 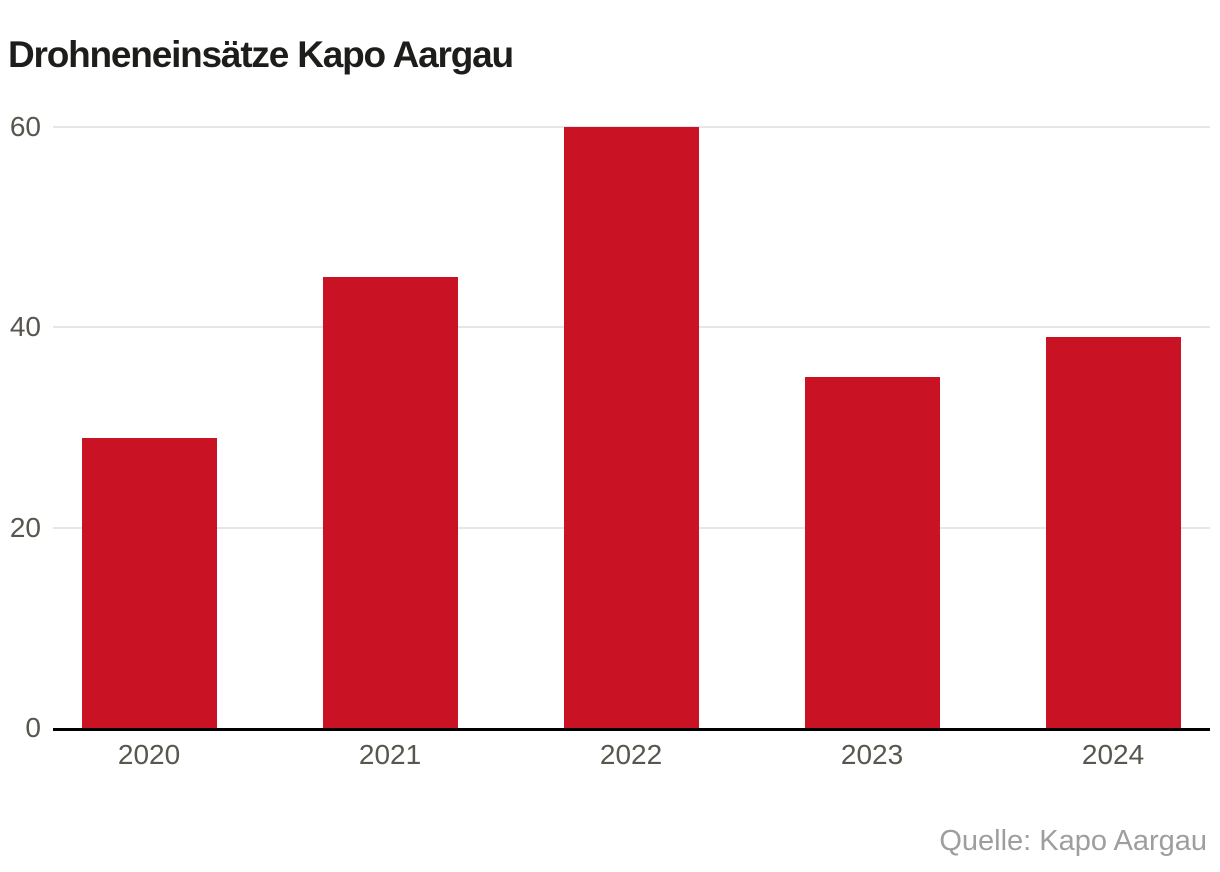 I want to click on x-tick-label-2020: 2020, so click(x=149, y=754).